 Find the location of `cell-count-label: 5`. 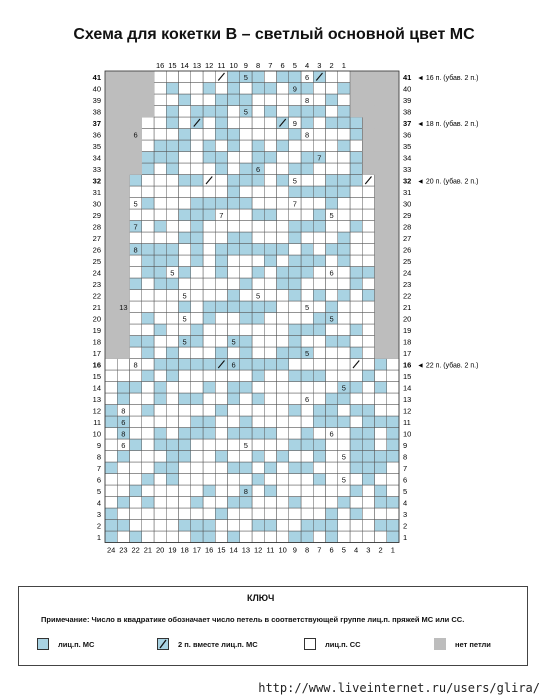

cell-count-label: 5 is located at coordinates (185, 296).